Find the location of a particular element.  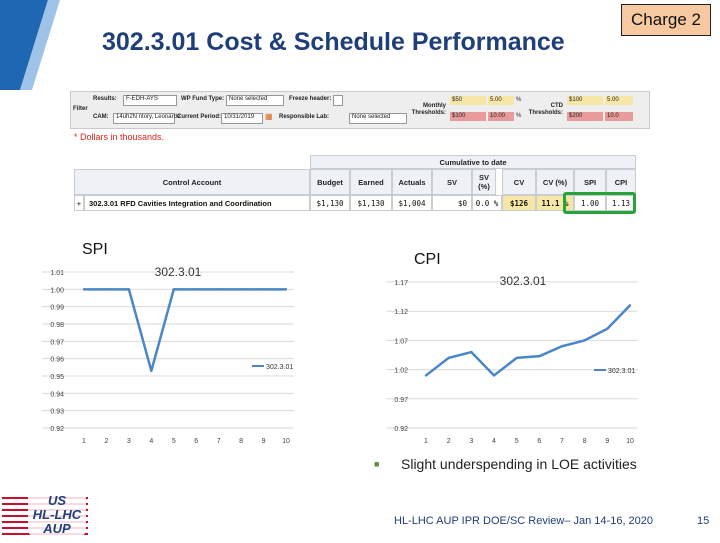

monthly-threshold-sv-bottom: $100 is located at coordinates (468, 116).